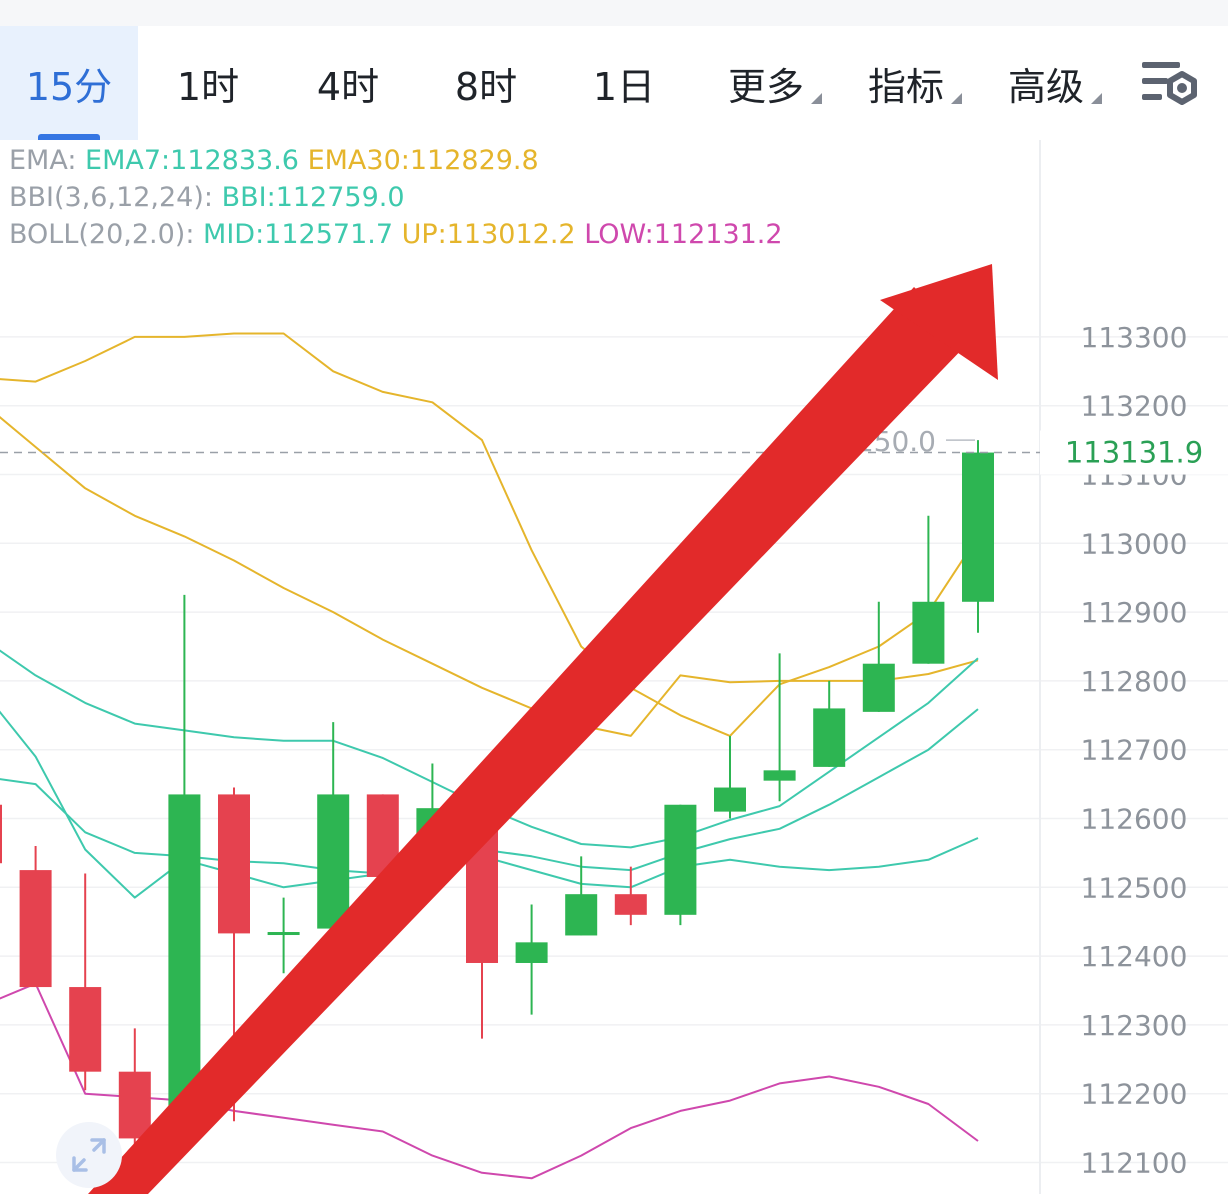 The height and width of the screenshot is (1194, 1228). I want to click on tab-4h: 4时, so click(348, 83).